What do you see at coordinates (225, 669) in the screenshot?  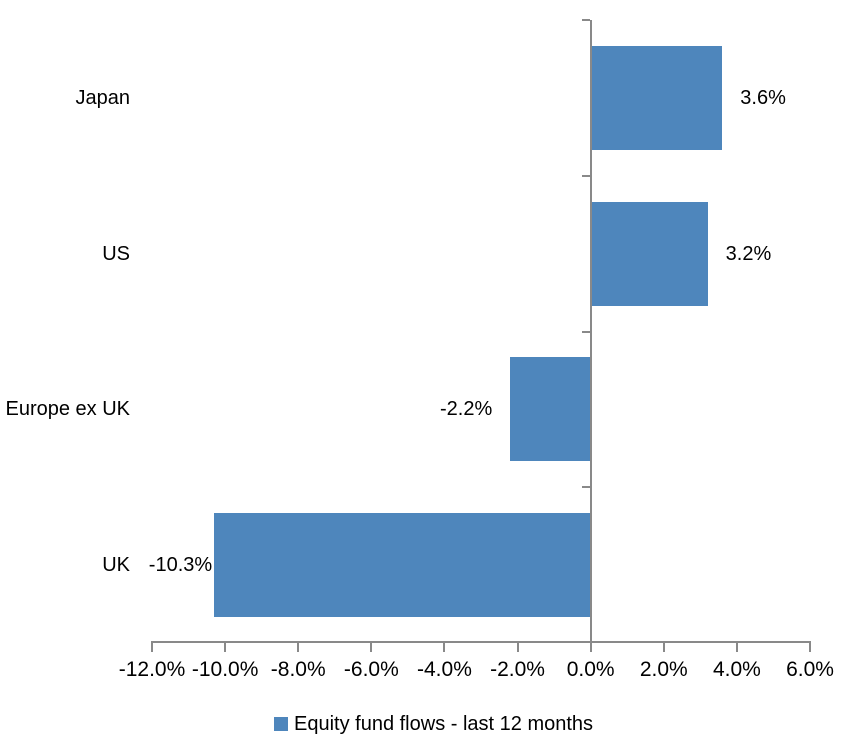 I see `x-axis-tick-label: -10.0%` at bounding box center [225, 669].